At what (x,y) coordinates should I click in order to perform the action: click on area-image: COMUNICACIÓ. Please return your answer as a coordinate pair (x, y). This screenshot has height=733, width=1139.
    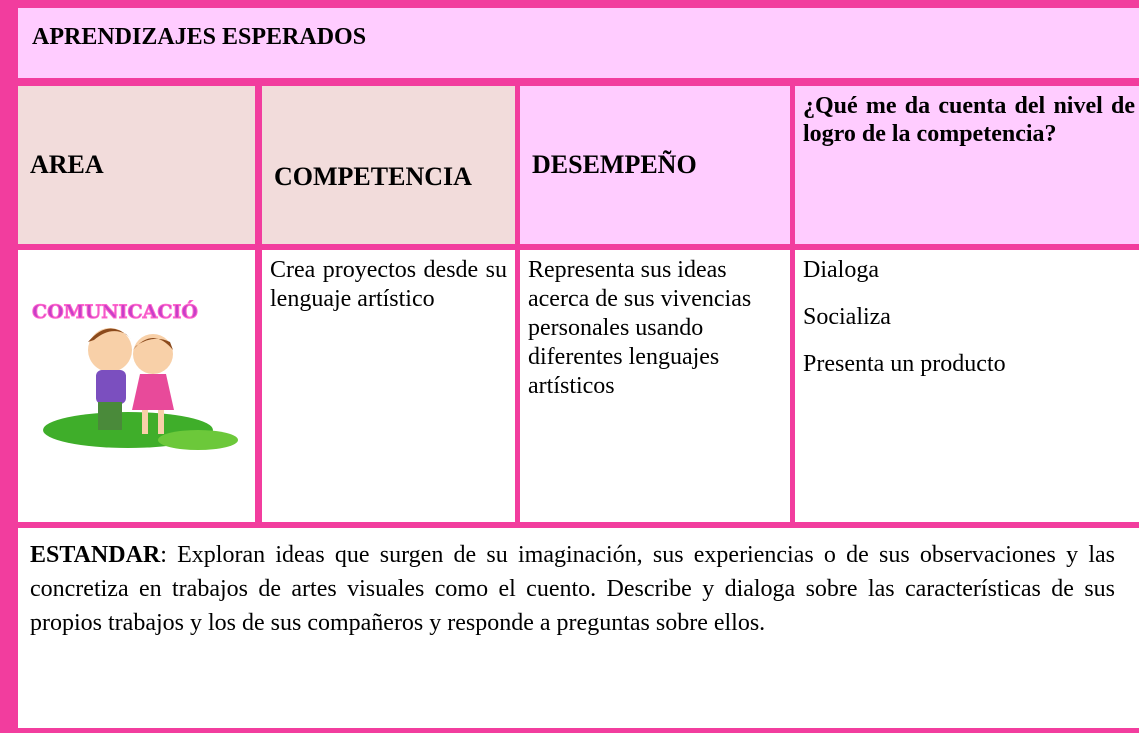
    Looking at the image, I should click on (135, 375).